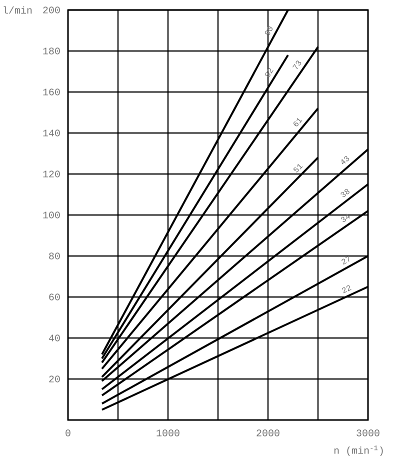 This screenshot has height=465, width=408. Describe the element at coordinates (269, 73) in the screenshot. I see `text: 82` at that location.